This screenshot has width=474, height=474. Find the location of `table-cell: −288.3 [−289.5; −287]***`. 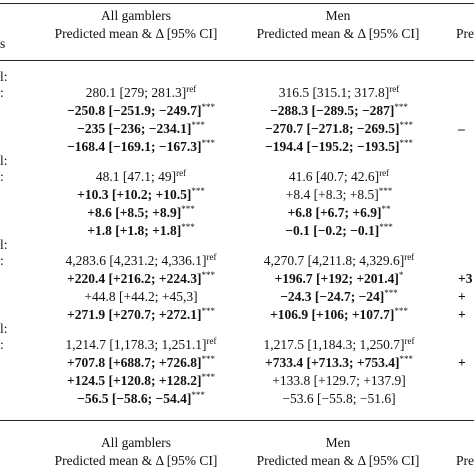

table-cell: −288.3 [−289.5; −287]*** is located at coordinates (339, 111).